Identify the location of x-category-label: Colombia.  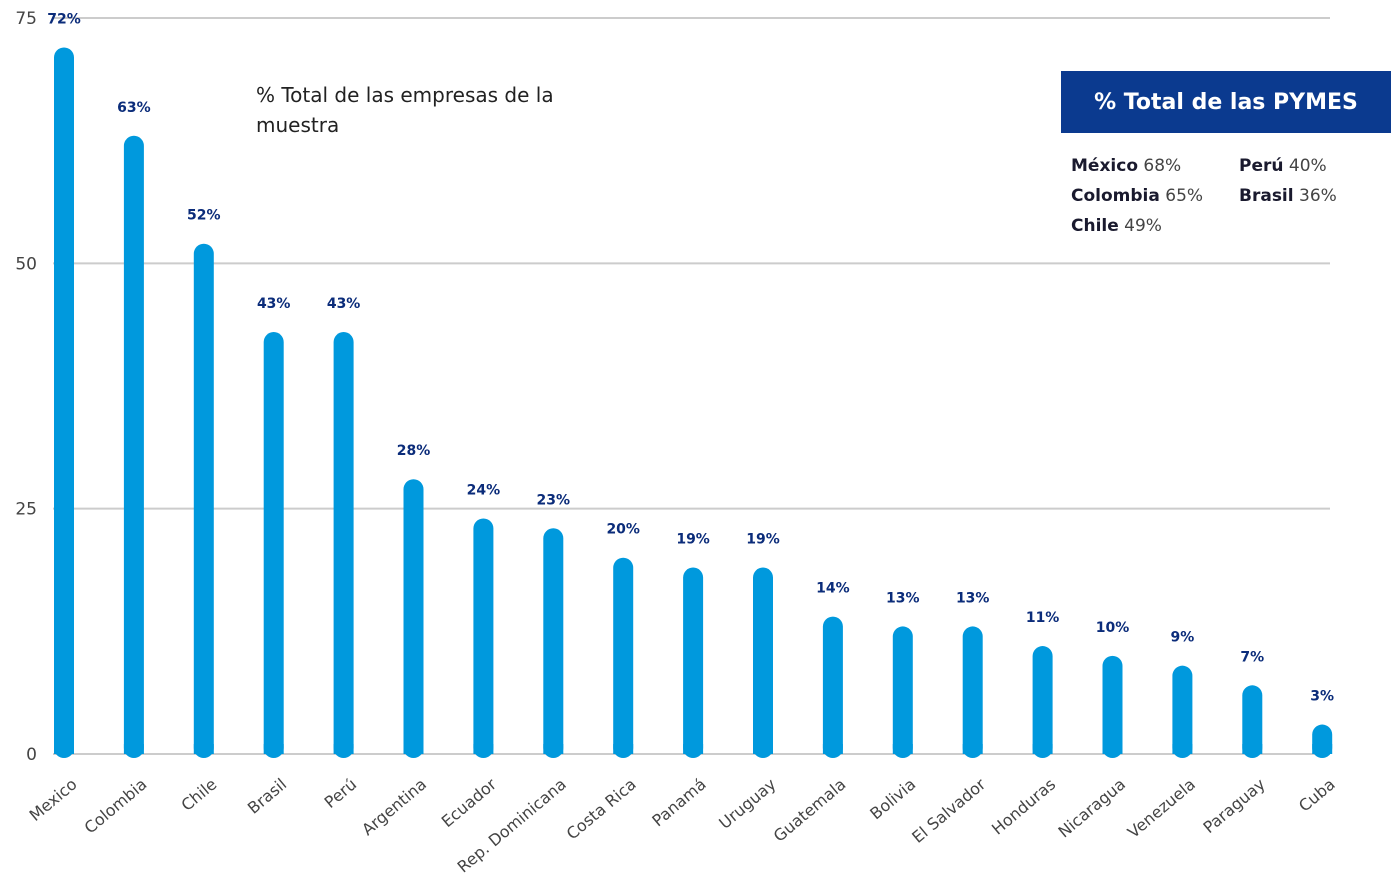
(116, 806).